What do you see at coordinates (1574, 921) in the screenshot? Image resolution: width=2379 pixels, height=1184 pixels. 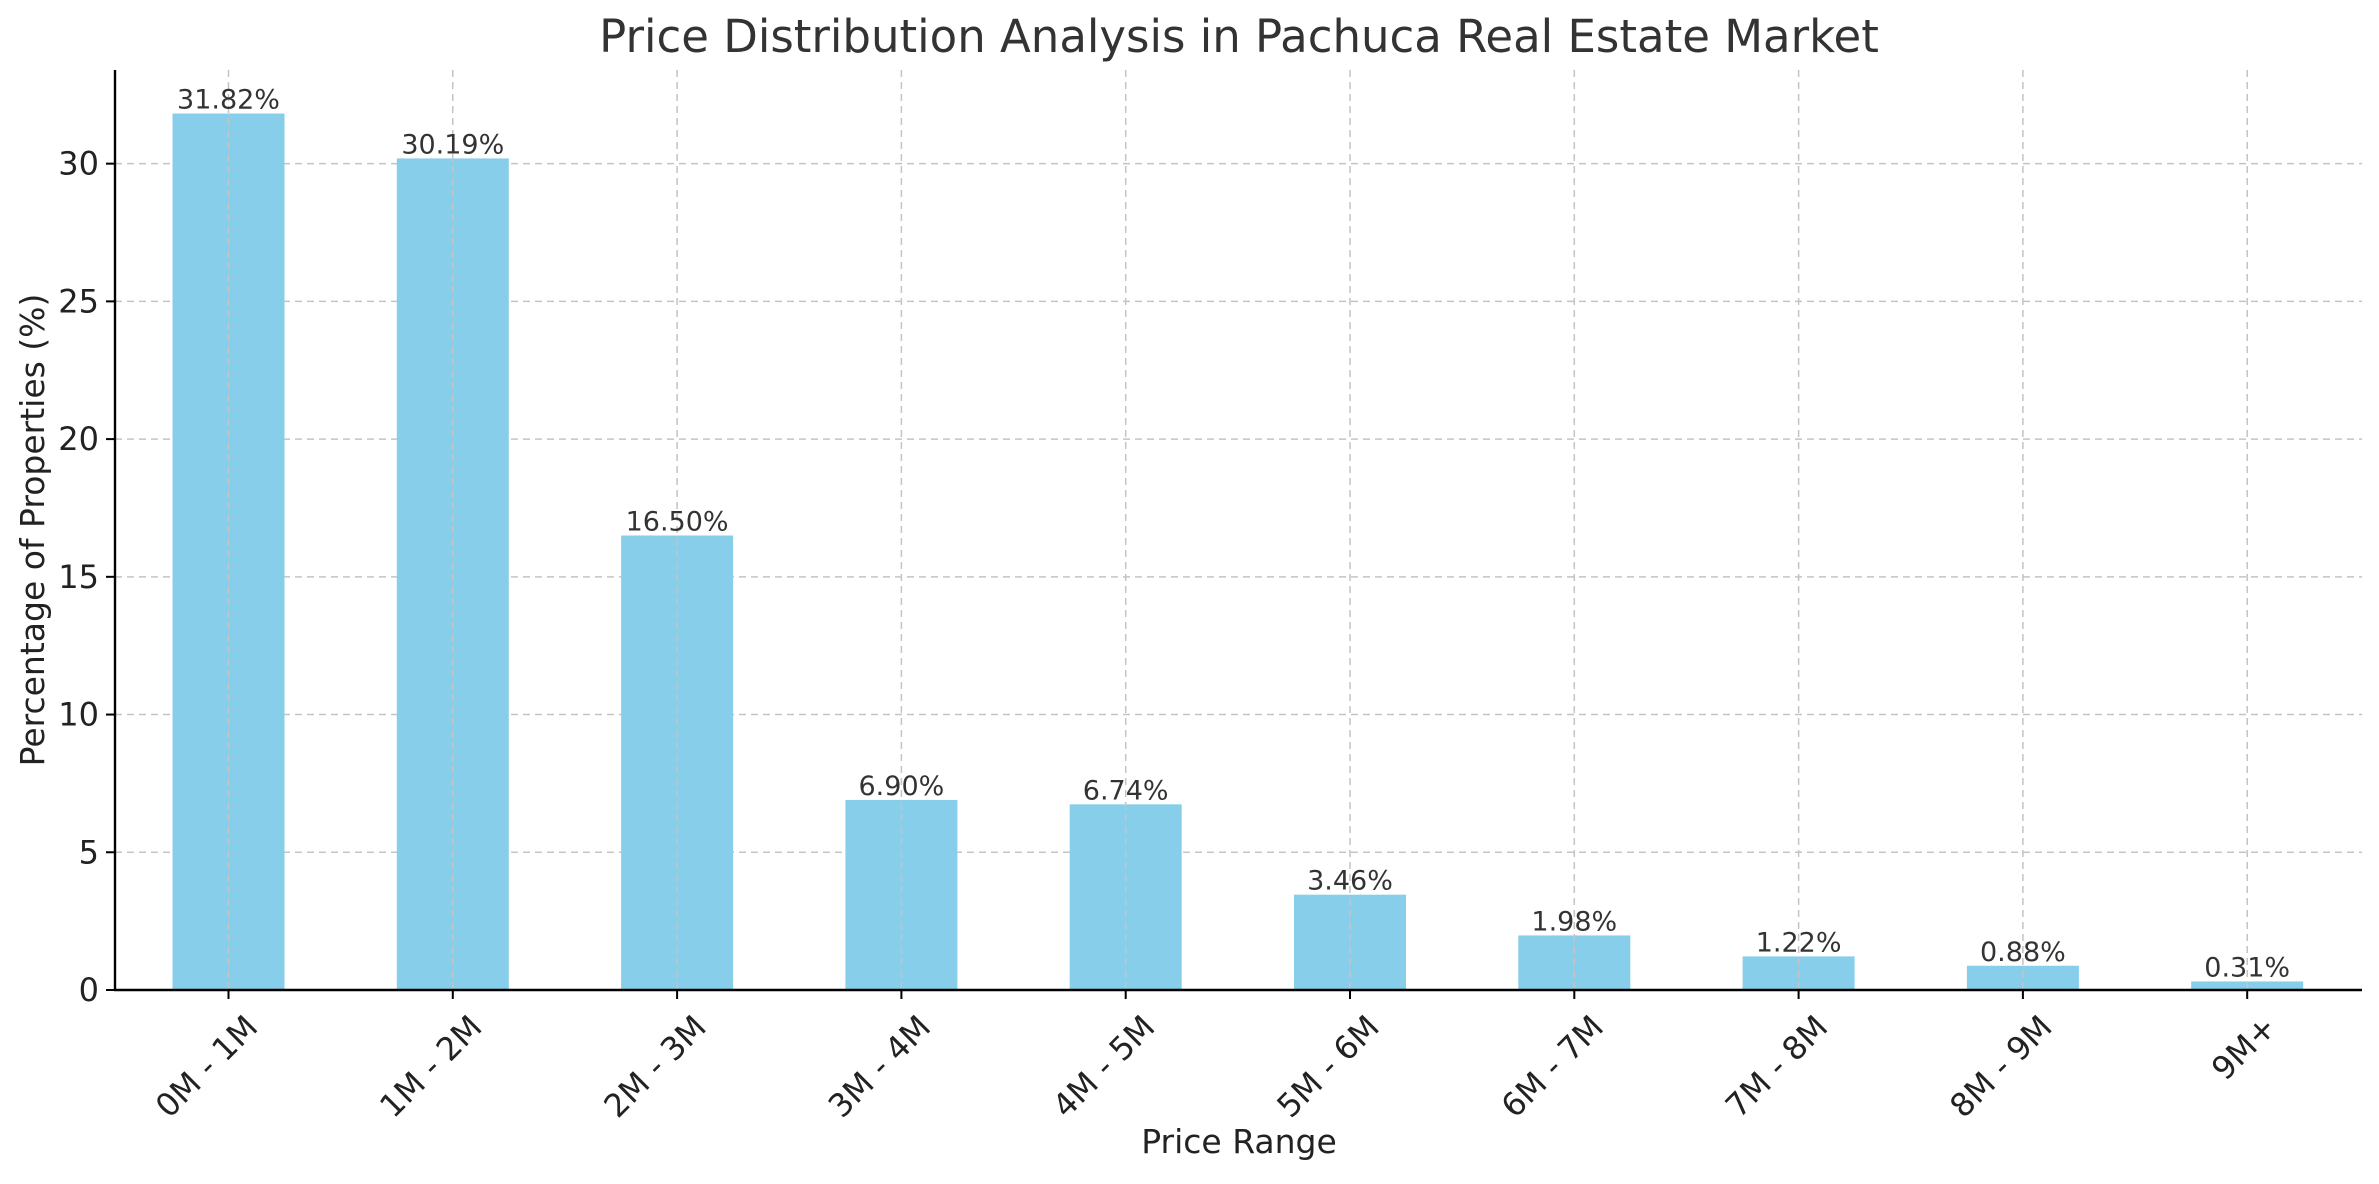 I see `data-label-6: 1.98%` at bounding box center [1574, 921].